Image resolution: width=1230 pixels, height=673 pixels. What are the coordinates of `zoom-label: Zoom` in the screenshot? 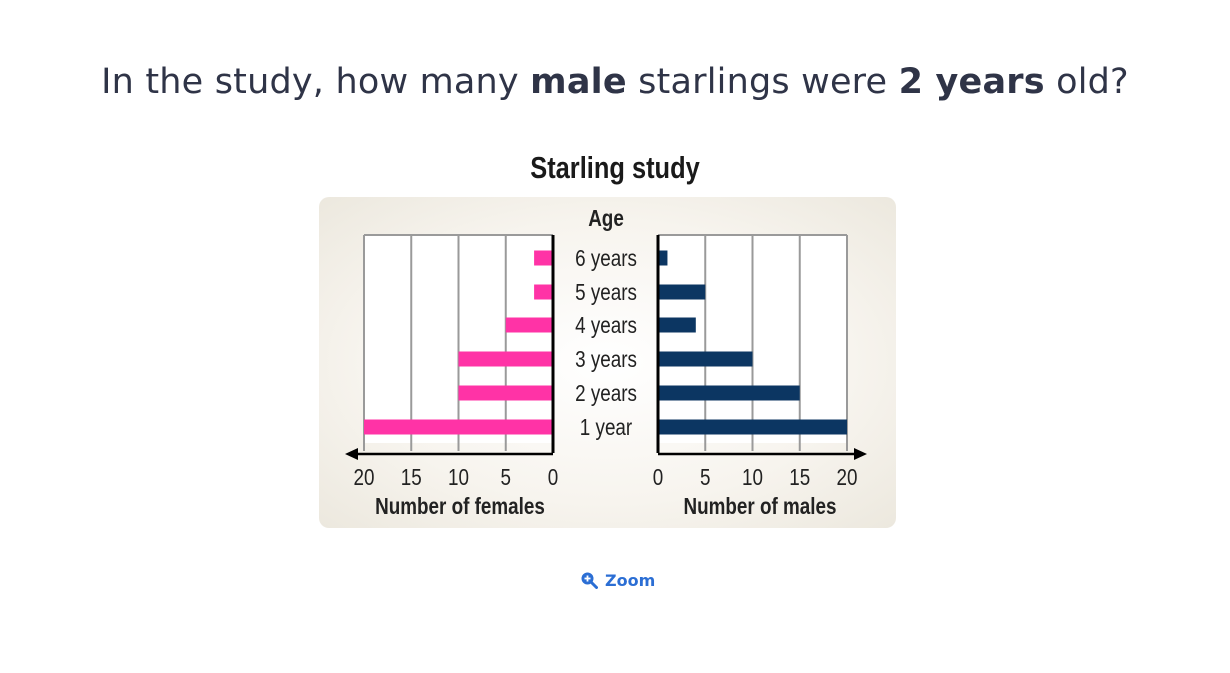 It's located at (630, 580).